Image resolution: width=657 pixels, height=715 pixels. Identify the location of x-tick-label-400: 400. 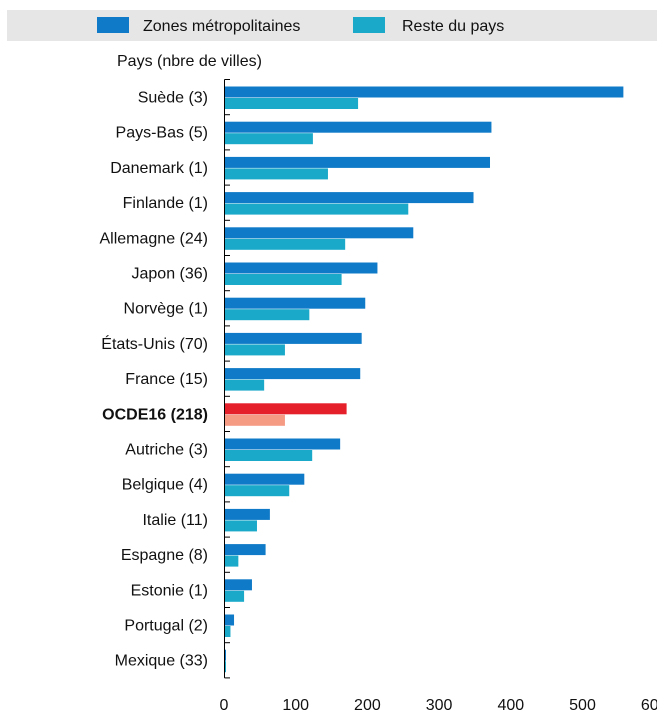
(510, 705).